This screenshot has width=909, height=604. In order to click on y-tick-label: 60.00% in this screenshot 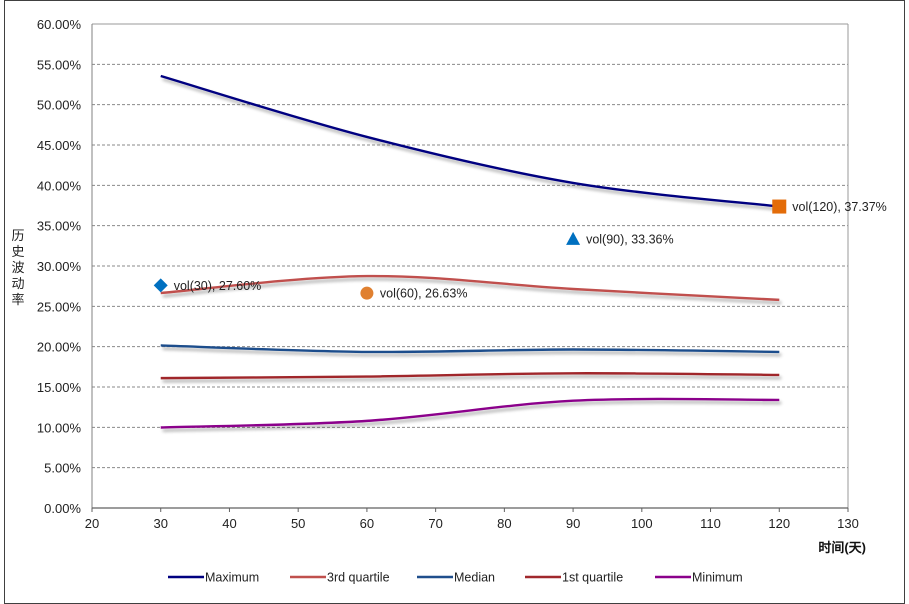, I will do `click(59, 24)`.